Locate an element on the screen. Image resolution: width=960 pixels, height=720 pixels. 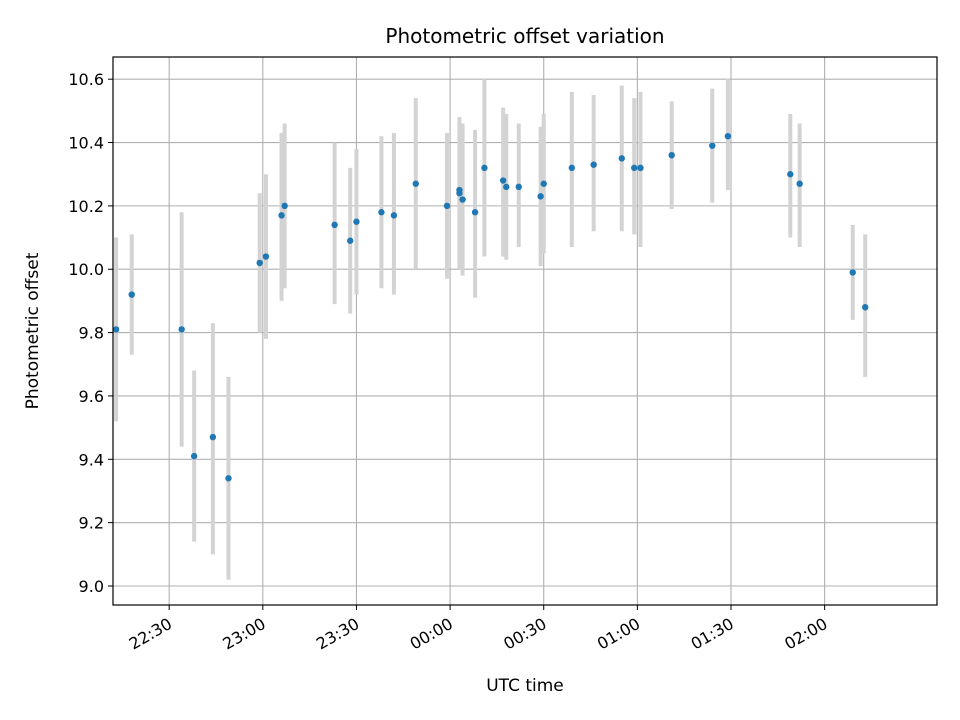
y-tick-label: 10.4 is located at coordinates (86, 143).